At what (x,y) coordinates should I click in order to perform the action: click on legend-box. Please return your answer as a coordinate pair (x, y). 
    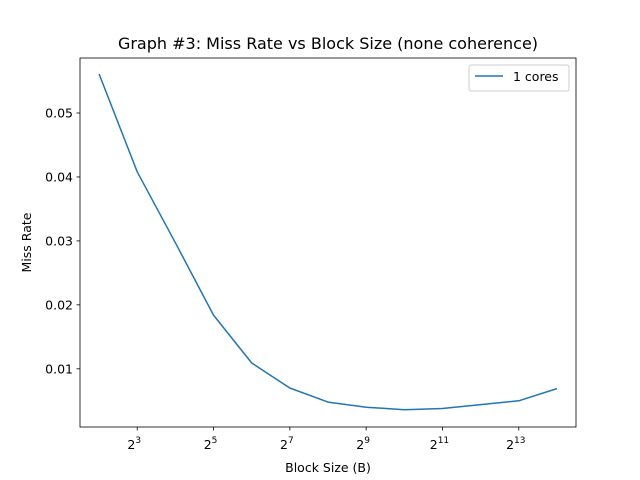
    Looking at the image, I should click on (519, 78).